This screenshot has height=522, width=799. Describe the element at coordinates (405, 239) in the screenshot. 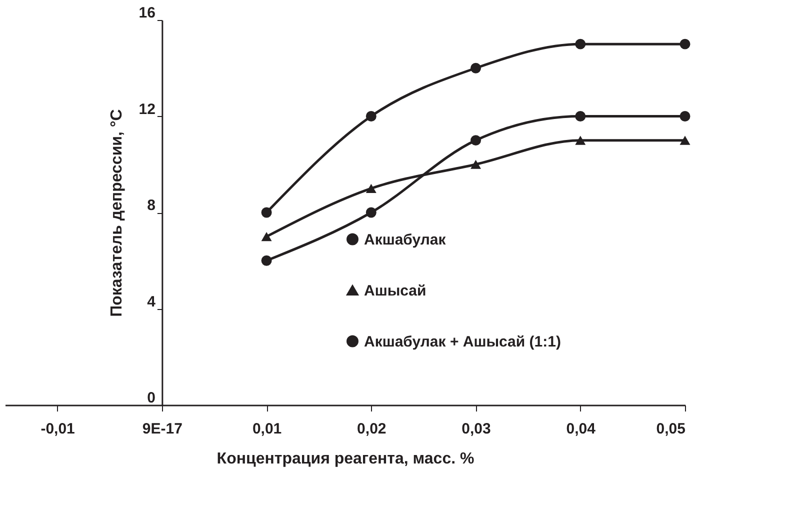

I see `legend-label: Акшабулак` at that location.